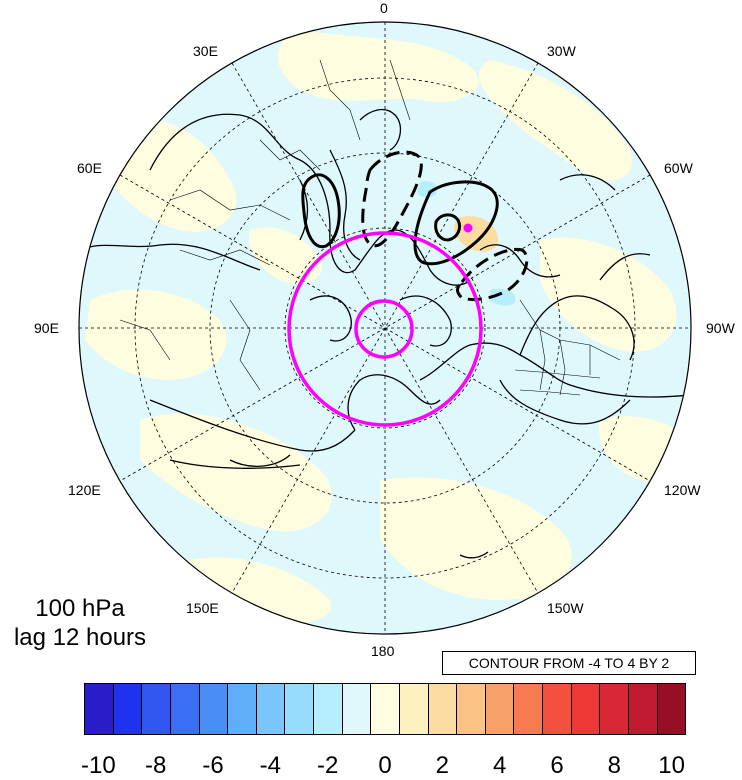 The width and height of the screenshot is (742, 780). Describe the element at coordinates (384, 8) in the screenshot. I see `lon-label-0: 0` at that location.